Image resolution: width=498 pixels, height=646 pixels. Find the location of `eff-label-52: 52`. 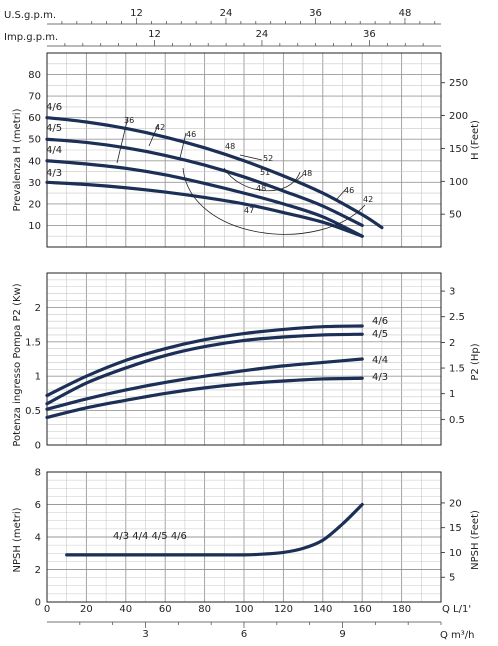

eff-label-52: 52 is located at coordinates (268, 158).